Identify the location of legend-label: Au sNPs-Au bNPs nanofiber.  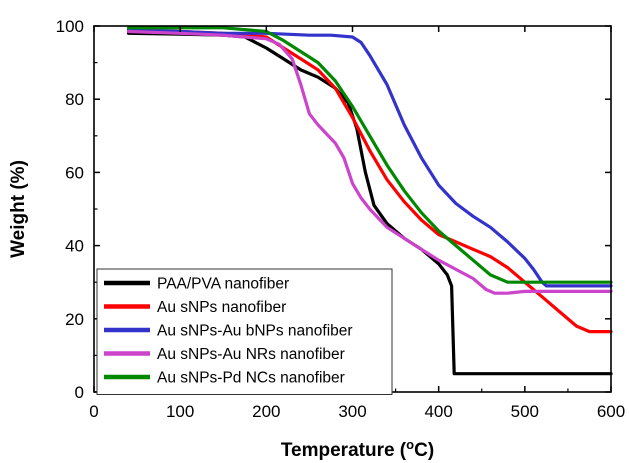
(255, 331).